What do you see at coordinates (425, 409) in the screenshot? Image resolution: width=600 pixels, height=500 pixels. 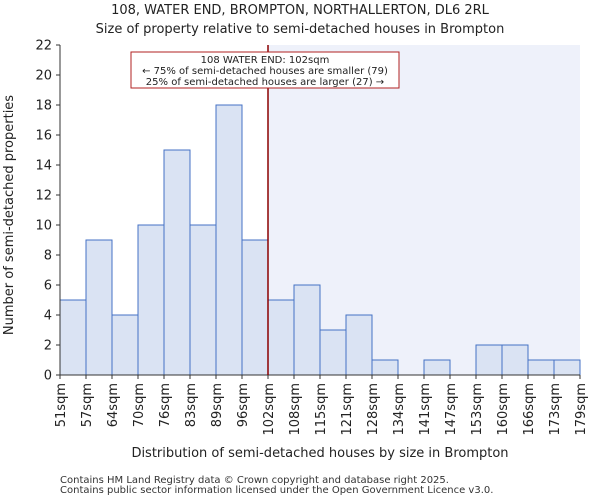 I see `x-tick-label: 141sqm` at bounding box center [425, 409].